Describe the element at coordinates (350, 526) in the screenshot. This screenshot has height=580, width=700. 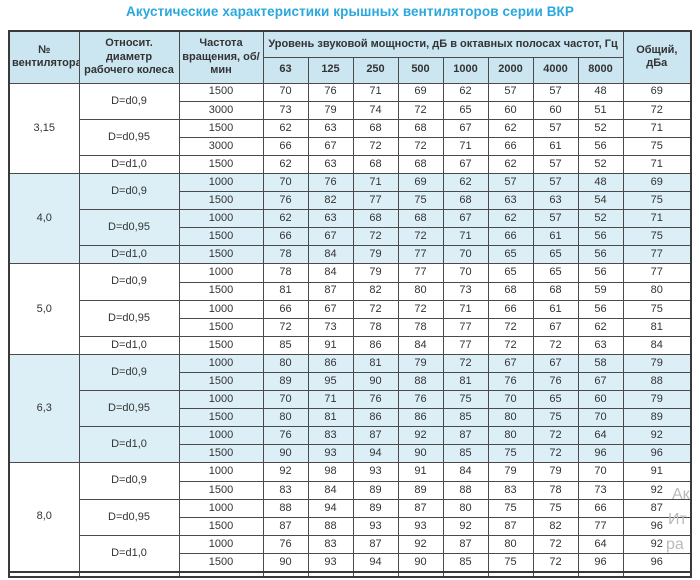
I see `table-row: 1500 87 88 93 93 92 87 82 77 96` at that location.